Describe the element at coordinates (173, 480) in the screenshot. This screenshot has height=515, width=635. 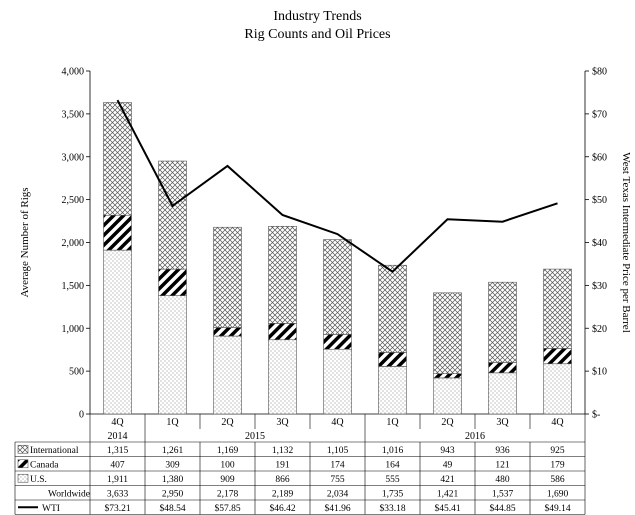
I see `table-cell: 1,380` at that location.